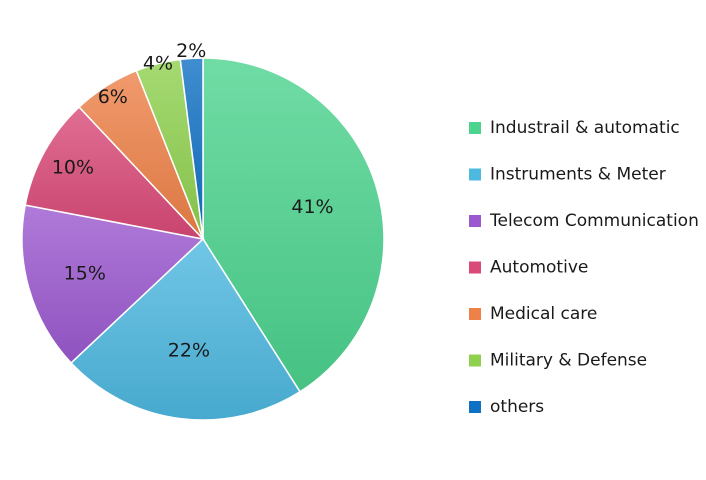  Describe the element at coordinates (543, 314) in the screenshot. I see `legend-label-medical-care: Medical care` at that location.